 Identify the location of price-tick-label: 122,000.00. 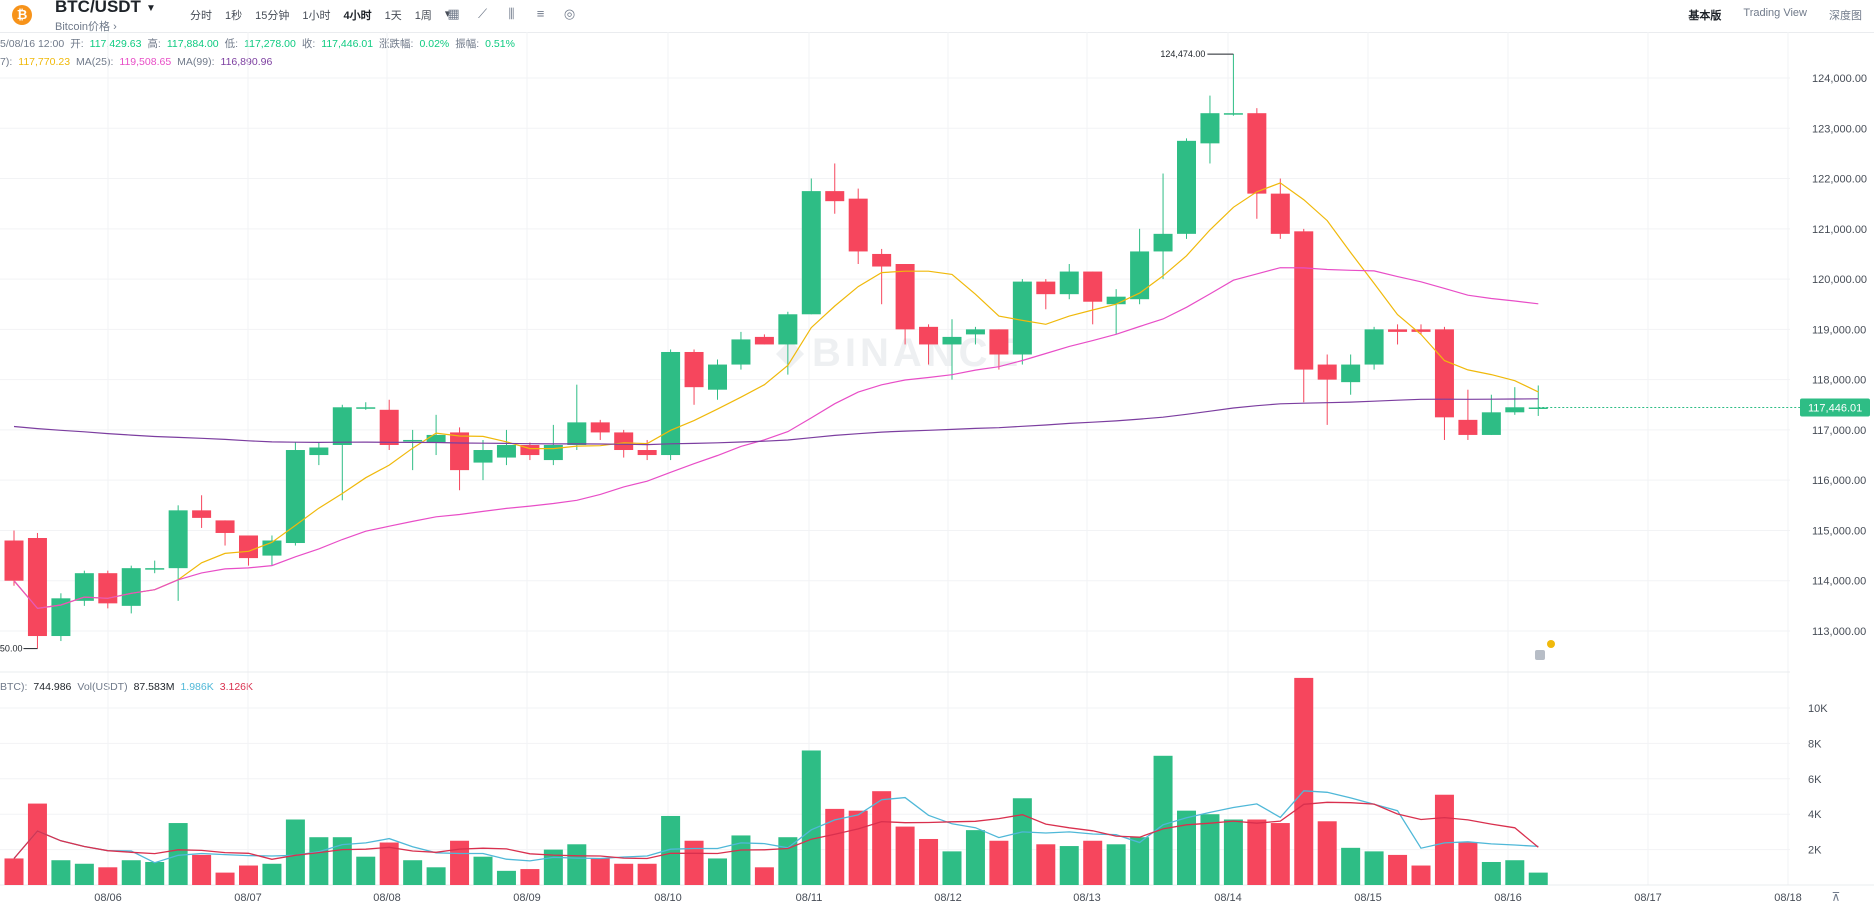
(1839, 180).